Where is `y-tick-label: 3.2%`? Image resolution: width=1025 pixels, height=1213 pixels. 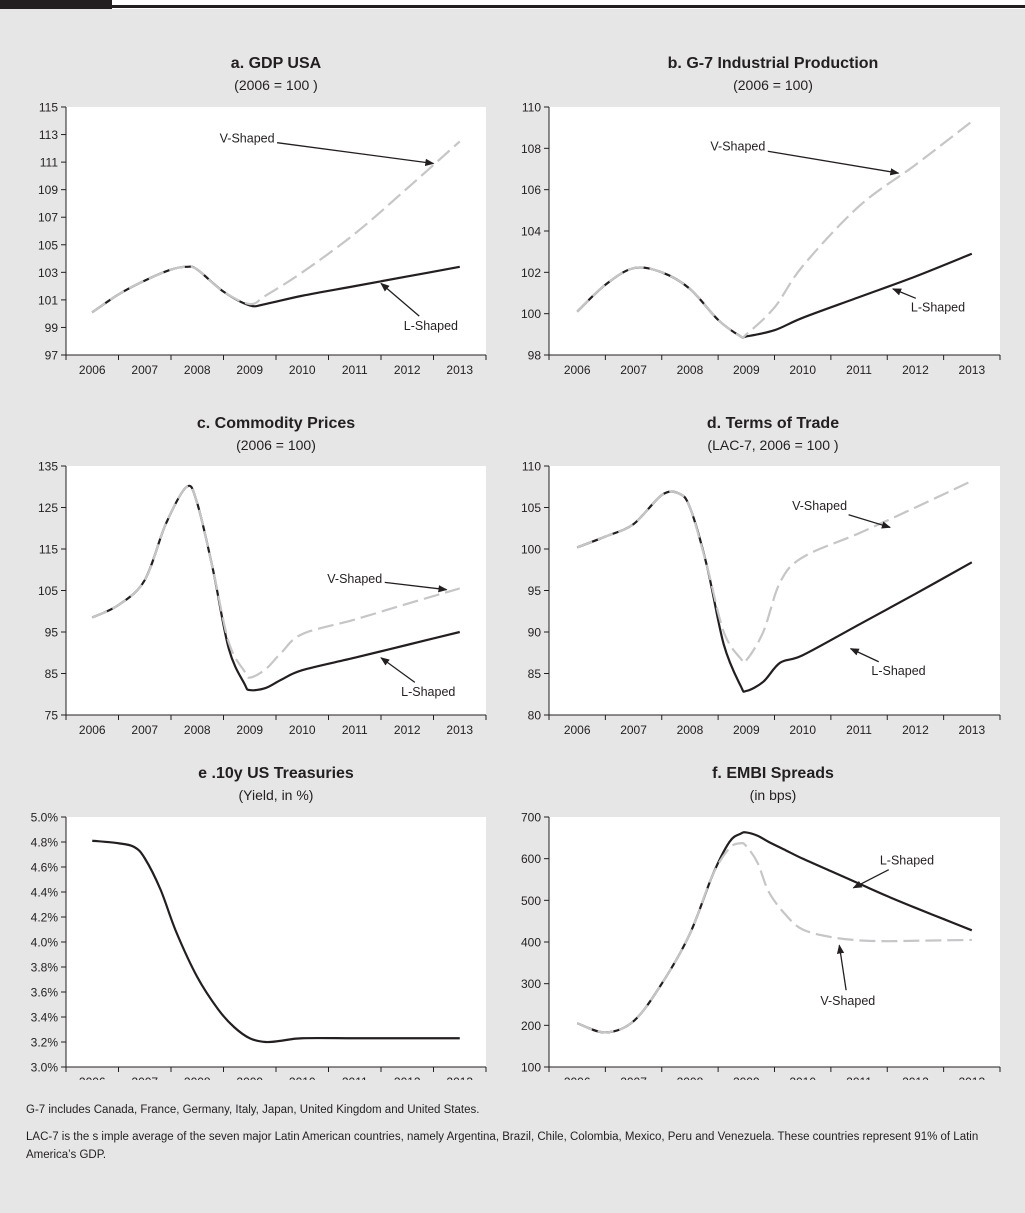
y-tick-label: 3.2% is located at coordinates (45, 1043).